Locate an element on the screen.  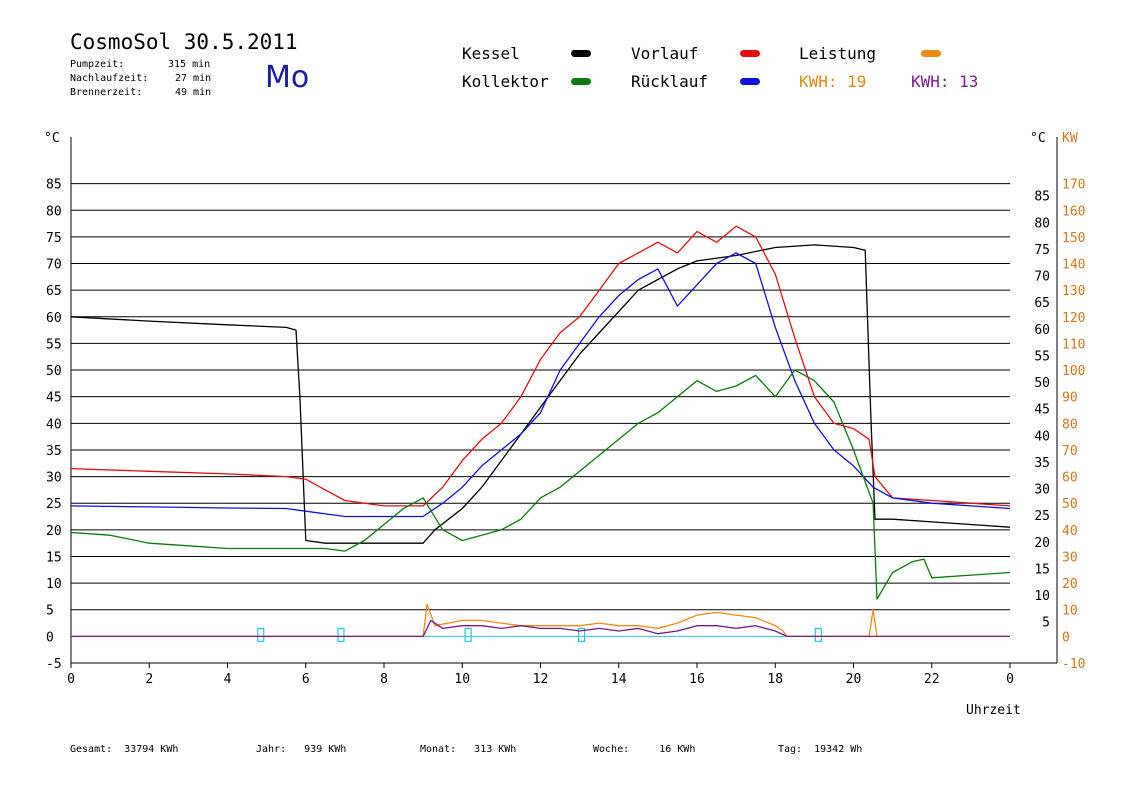
stat-brennerzeit-label: Brennerzeit: is located at coordinates (106, 92).